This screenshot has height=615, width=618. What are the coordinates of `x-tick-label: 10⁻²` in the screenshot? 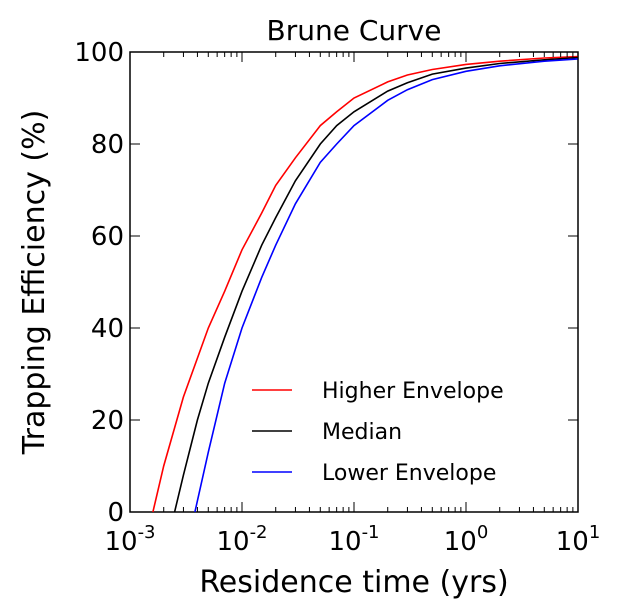 It's located at (241, 539).